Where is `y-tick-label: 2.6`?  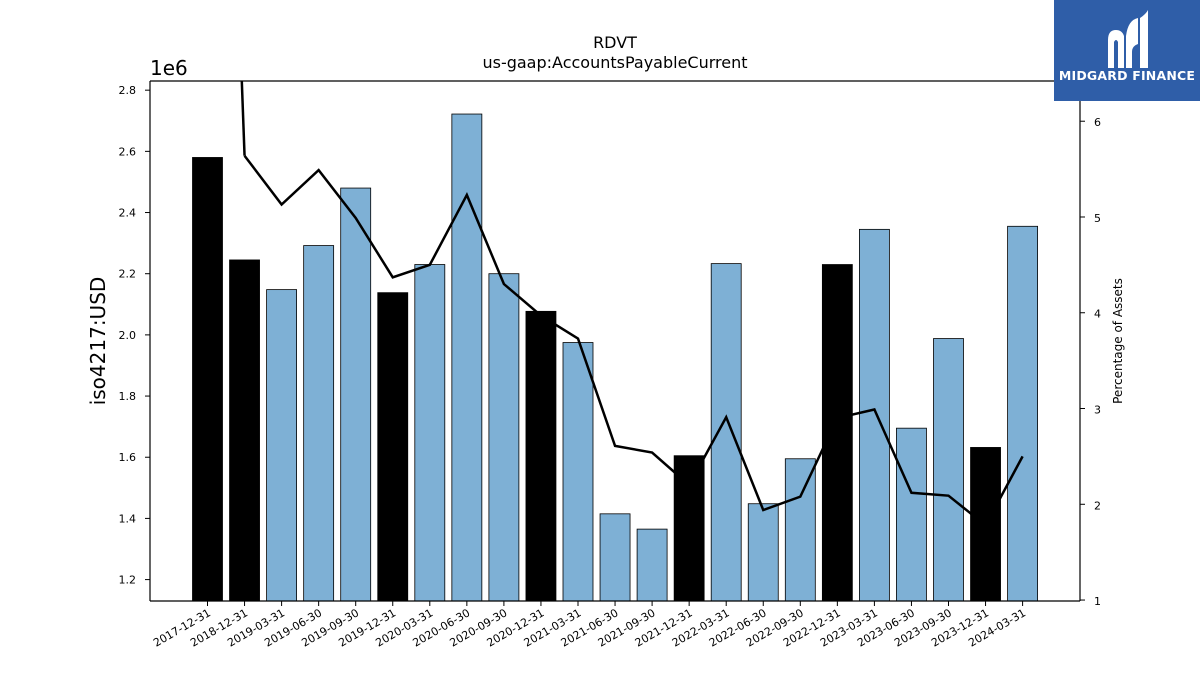
y-tick-label: 2.6 is located at coordinates (128, 151).